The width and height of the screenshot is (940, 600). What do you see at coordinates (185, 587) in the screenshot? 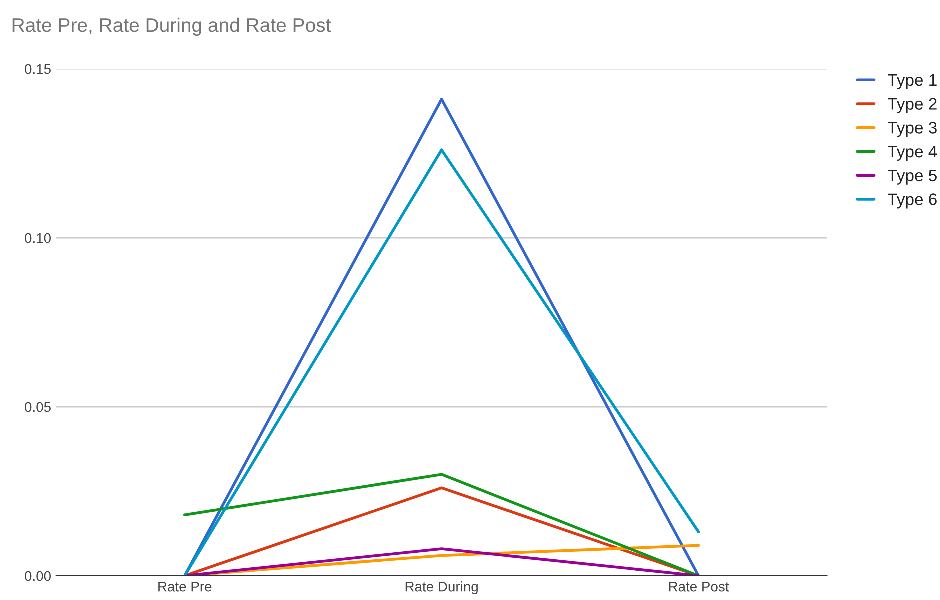
I see `x-tick-label: Rate Pre` at bounding box center [185, 587].